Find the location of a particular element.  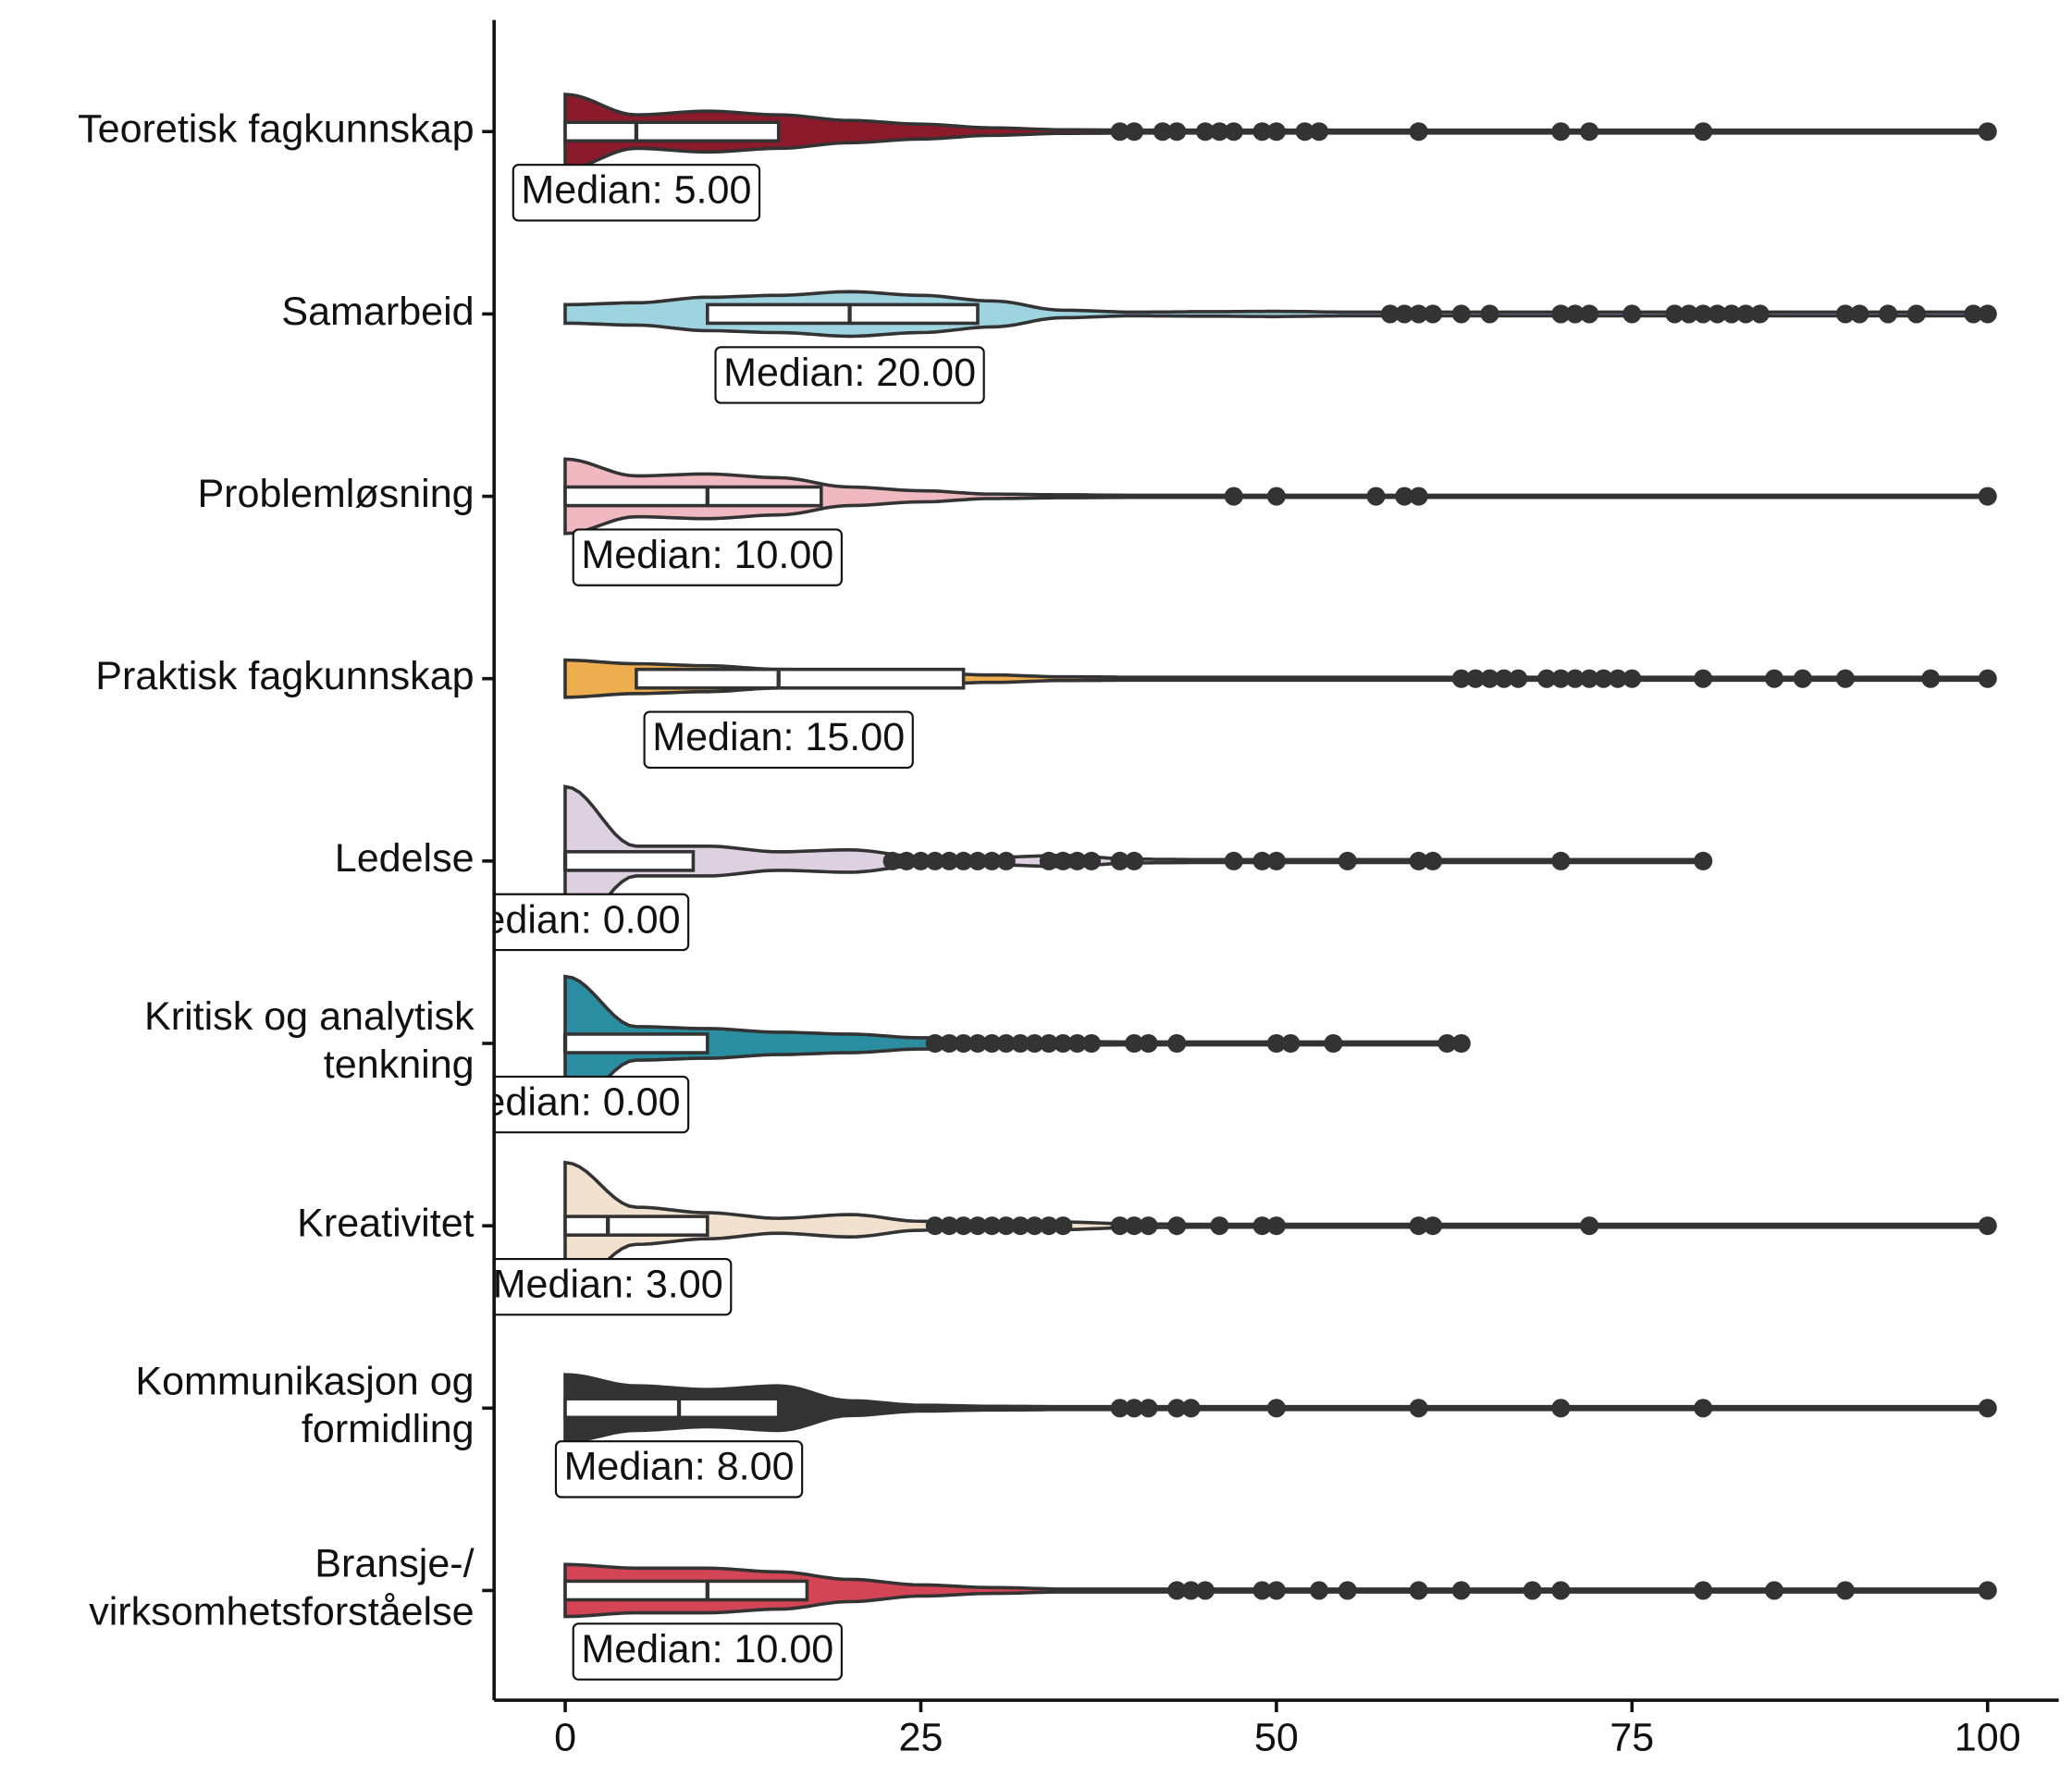

x-tick-label: 0 is located at coordinates (565, 1738).